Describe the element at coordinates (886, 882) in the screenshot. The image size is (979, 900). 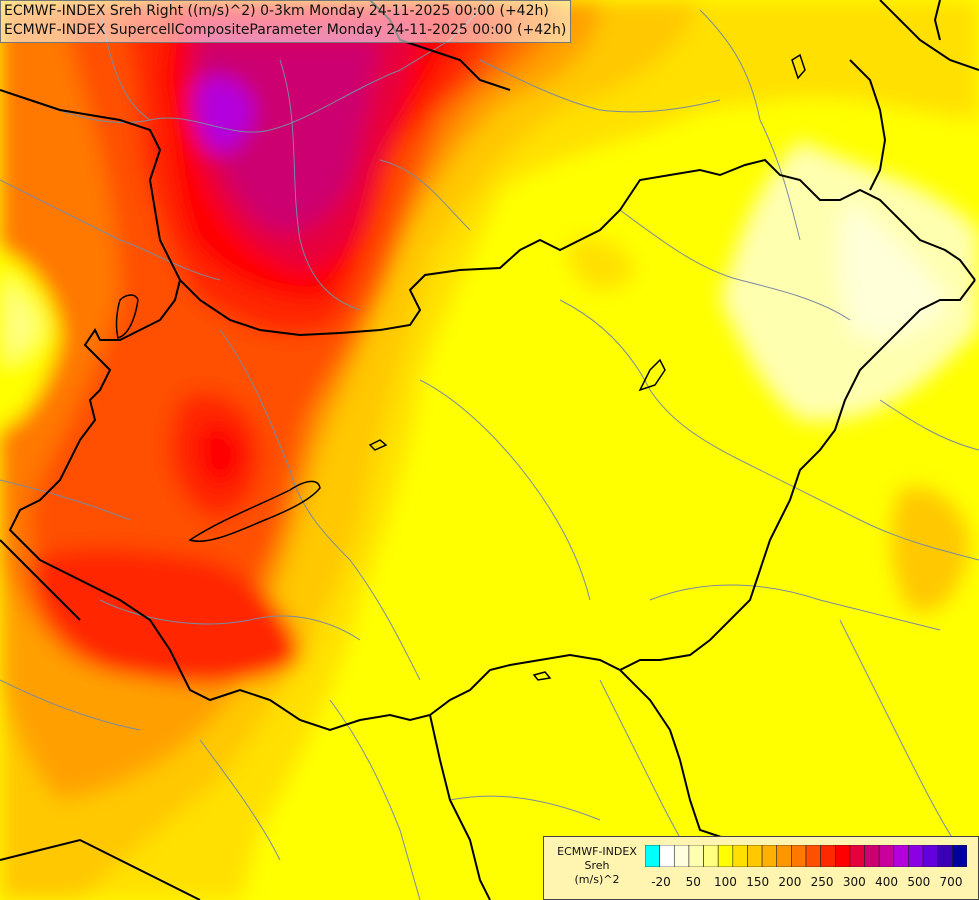
I see `legend-tick-label: 400` at that location.